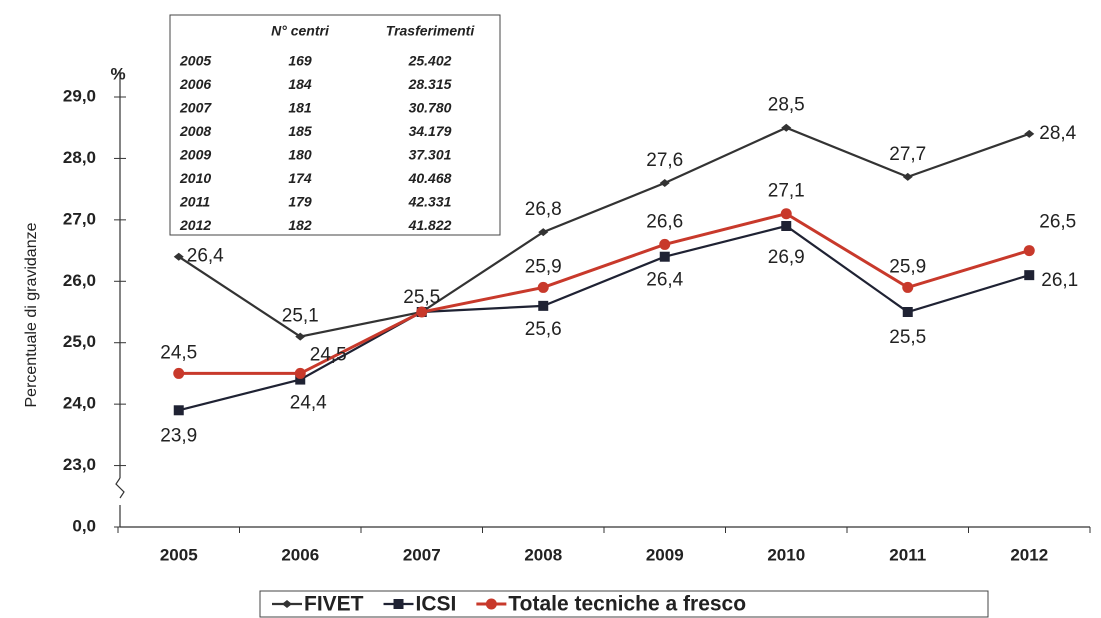 This screenshot has height=618, width=1101. What do you see at coordinates (1057, 222) in the screenshot?
I see `data-label: 26,5` at bounding box center [1057, 222].